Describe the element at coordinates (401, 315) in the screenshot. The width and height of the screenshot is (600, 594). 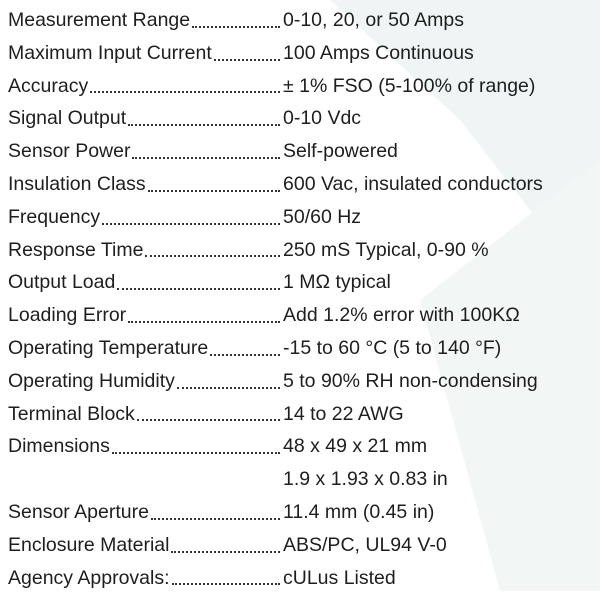
I see `spec-value: Add 1.2% error with 100KΩ` at that location.